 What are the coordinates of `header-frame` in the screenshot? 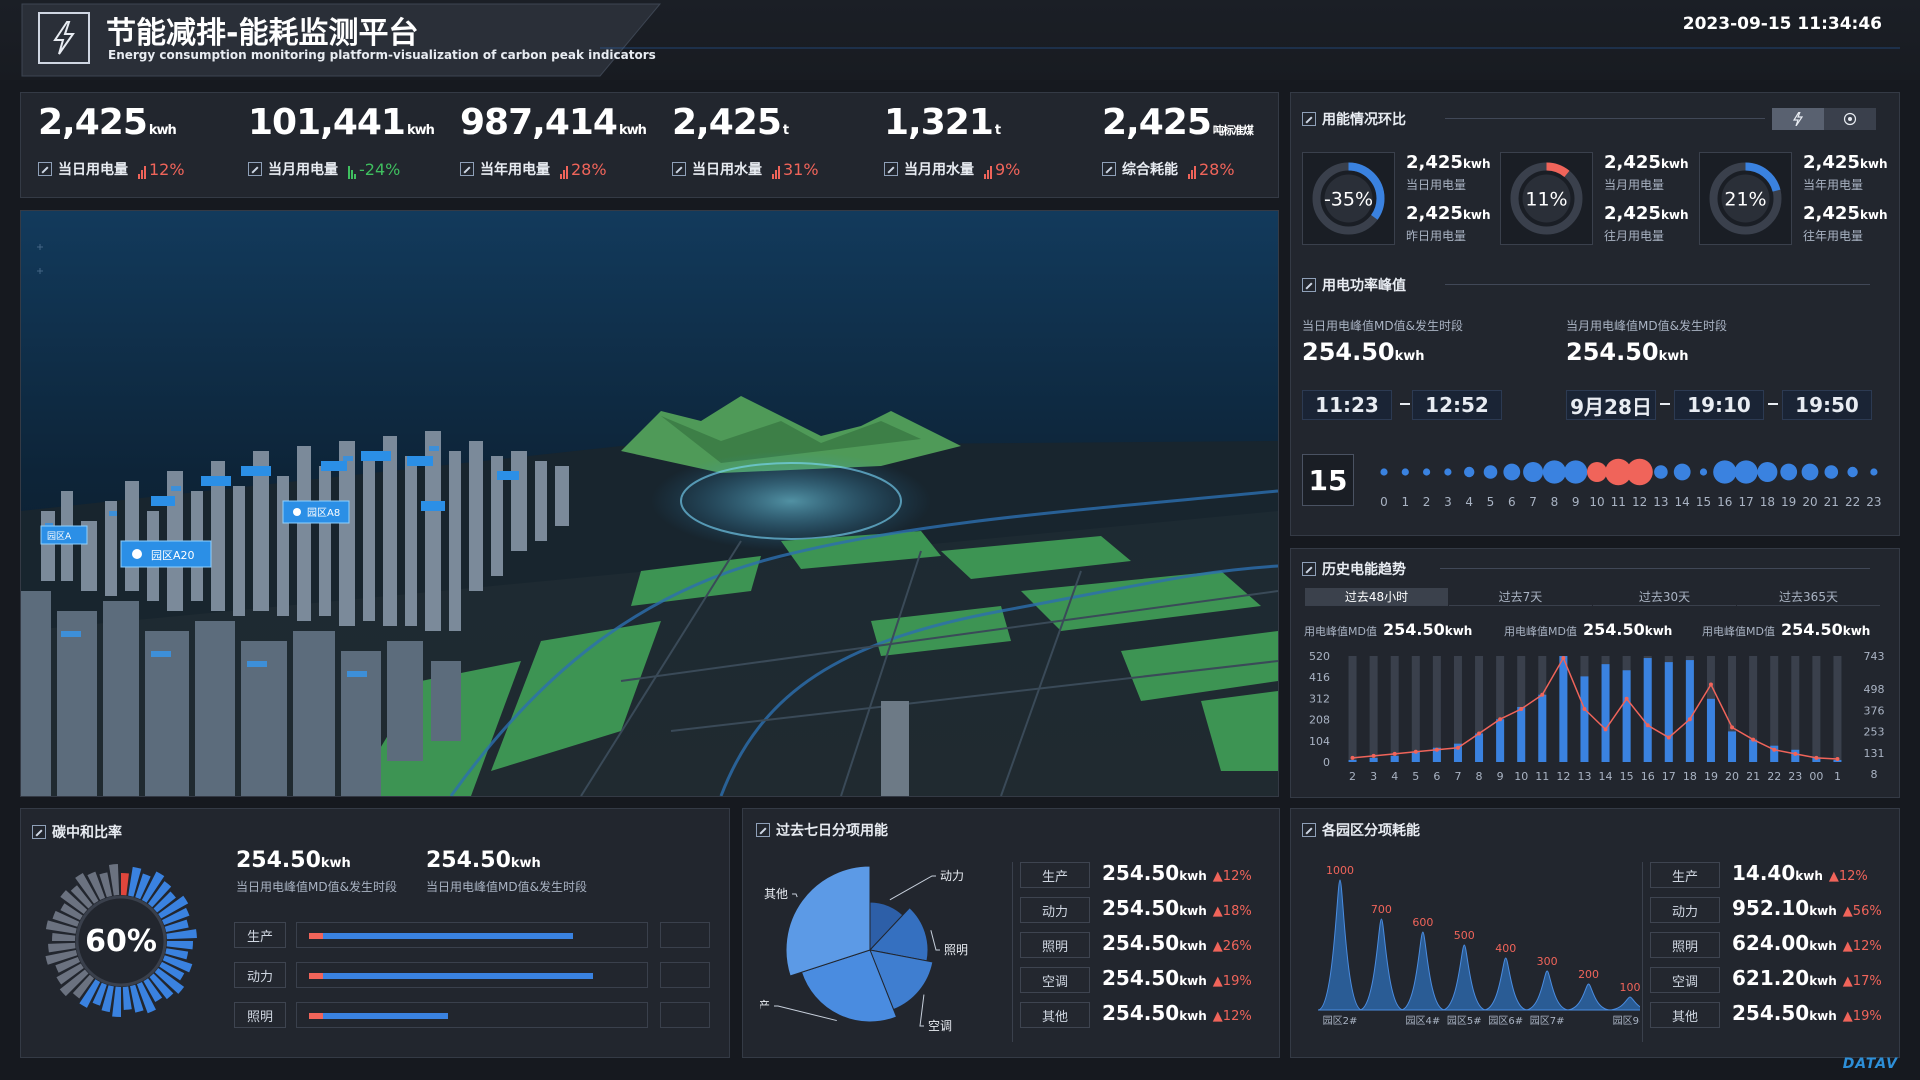 It's located at (960, 40).